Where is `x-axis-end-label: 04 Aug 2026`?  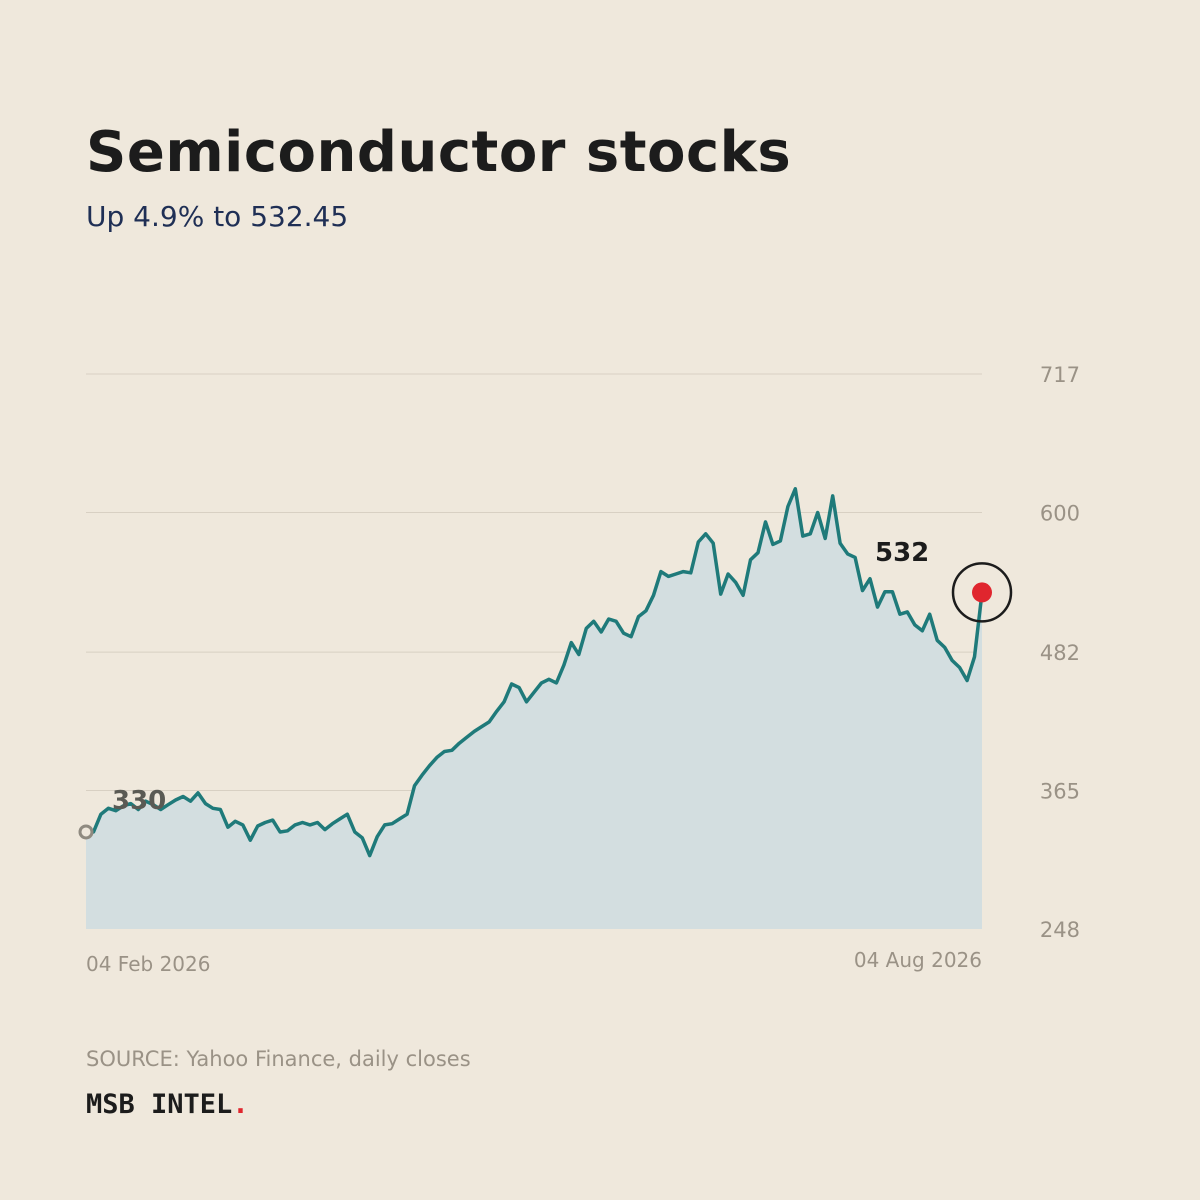
x-axis-end-label: 04 Aug 2026 is located at coordinates (918, 960).